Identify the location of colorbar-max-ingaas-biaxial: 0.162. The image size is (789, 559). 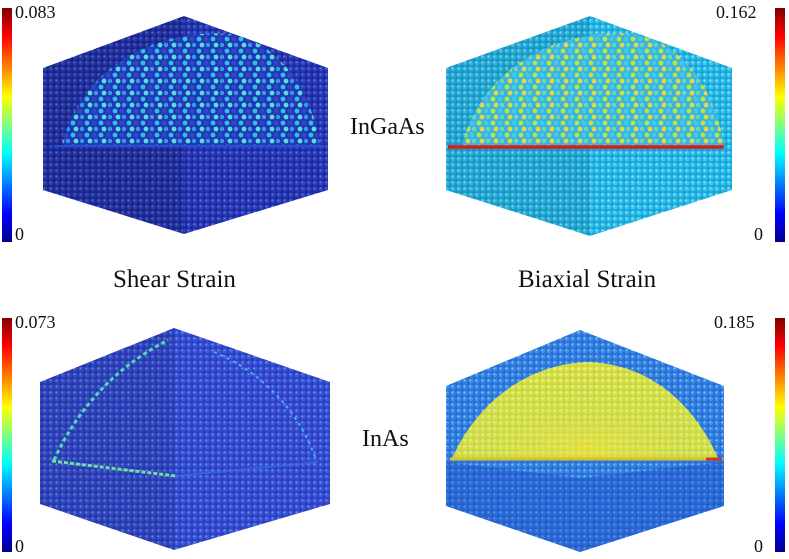
(736, 12).